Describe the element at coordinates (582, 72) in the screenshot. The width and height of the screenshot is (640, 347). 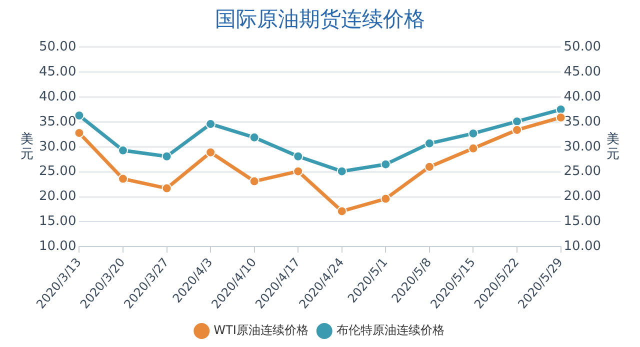
I see `y2-tick-label: 45.00` at that location.